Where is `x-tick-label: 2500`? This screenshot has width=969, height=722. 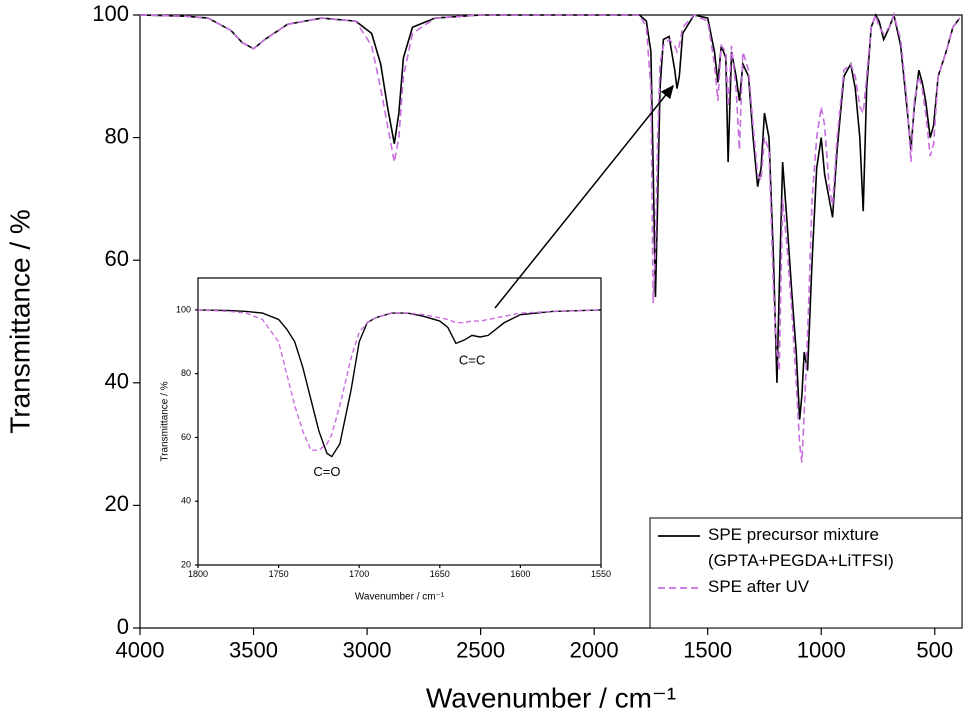
x-tick-label: 2500 is located at coordinates (480, 649).